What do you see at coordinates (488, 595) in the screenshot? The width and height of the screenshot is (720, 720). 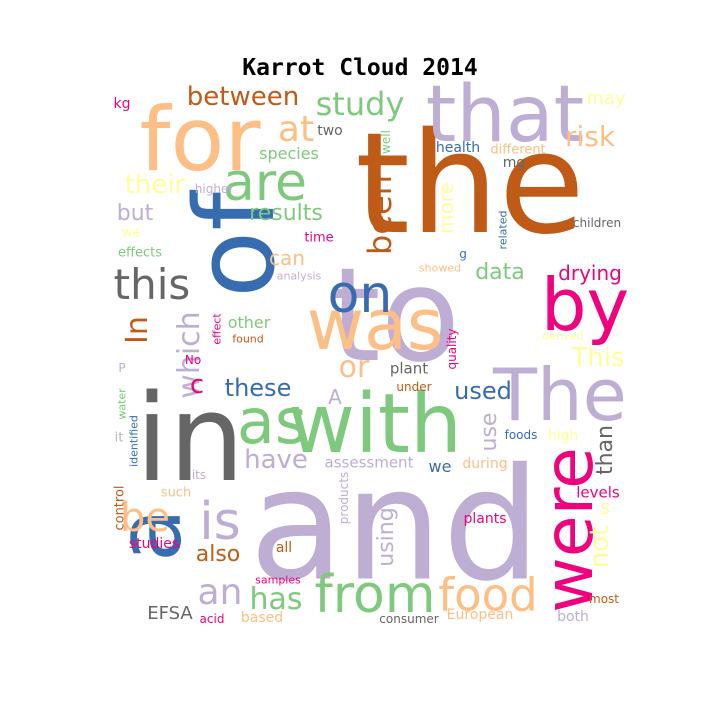 I see `cloud-word: food` at bounding box center [488, 595].